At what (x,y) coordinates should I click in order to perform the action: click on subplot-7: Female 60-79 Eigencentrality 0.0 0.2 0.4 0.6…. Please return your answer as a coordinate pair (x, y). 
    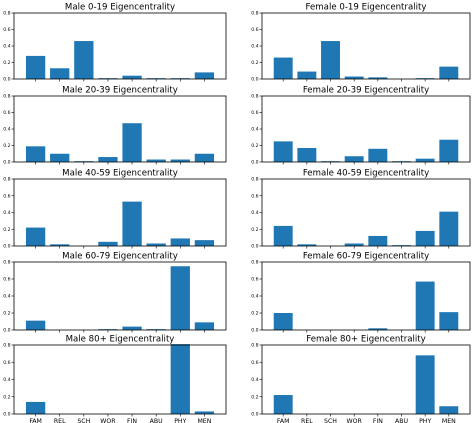
    Looking at the image, I should click on (361, 293).